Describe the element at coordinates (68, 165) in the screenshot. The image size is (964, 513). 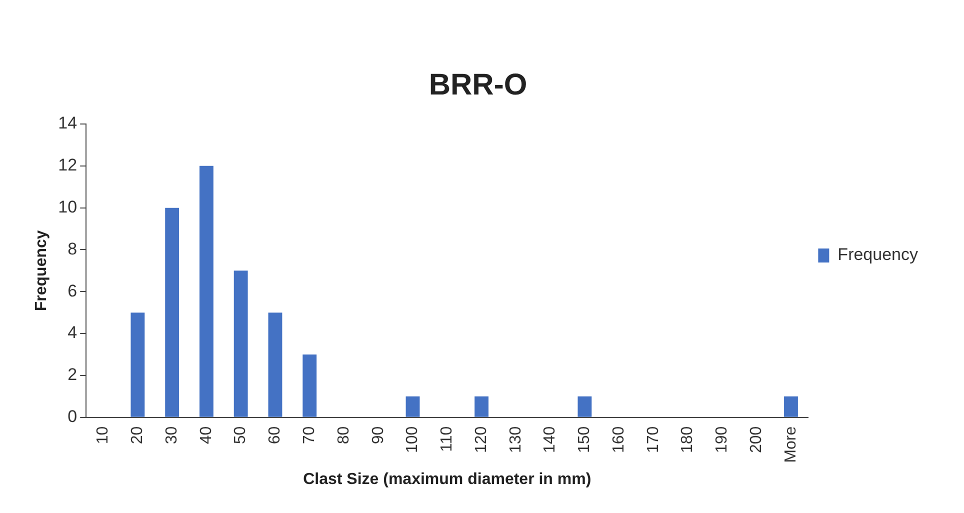
I see `y-tick-label: 12` at that location.